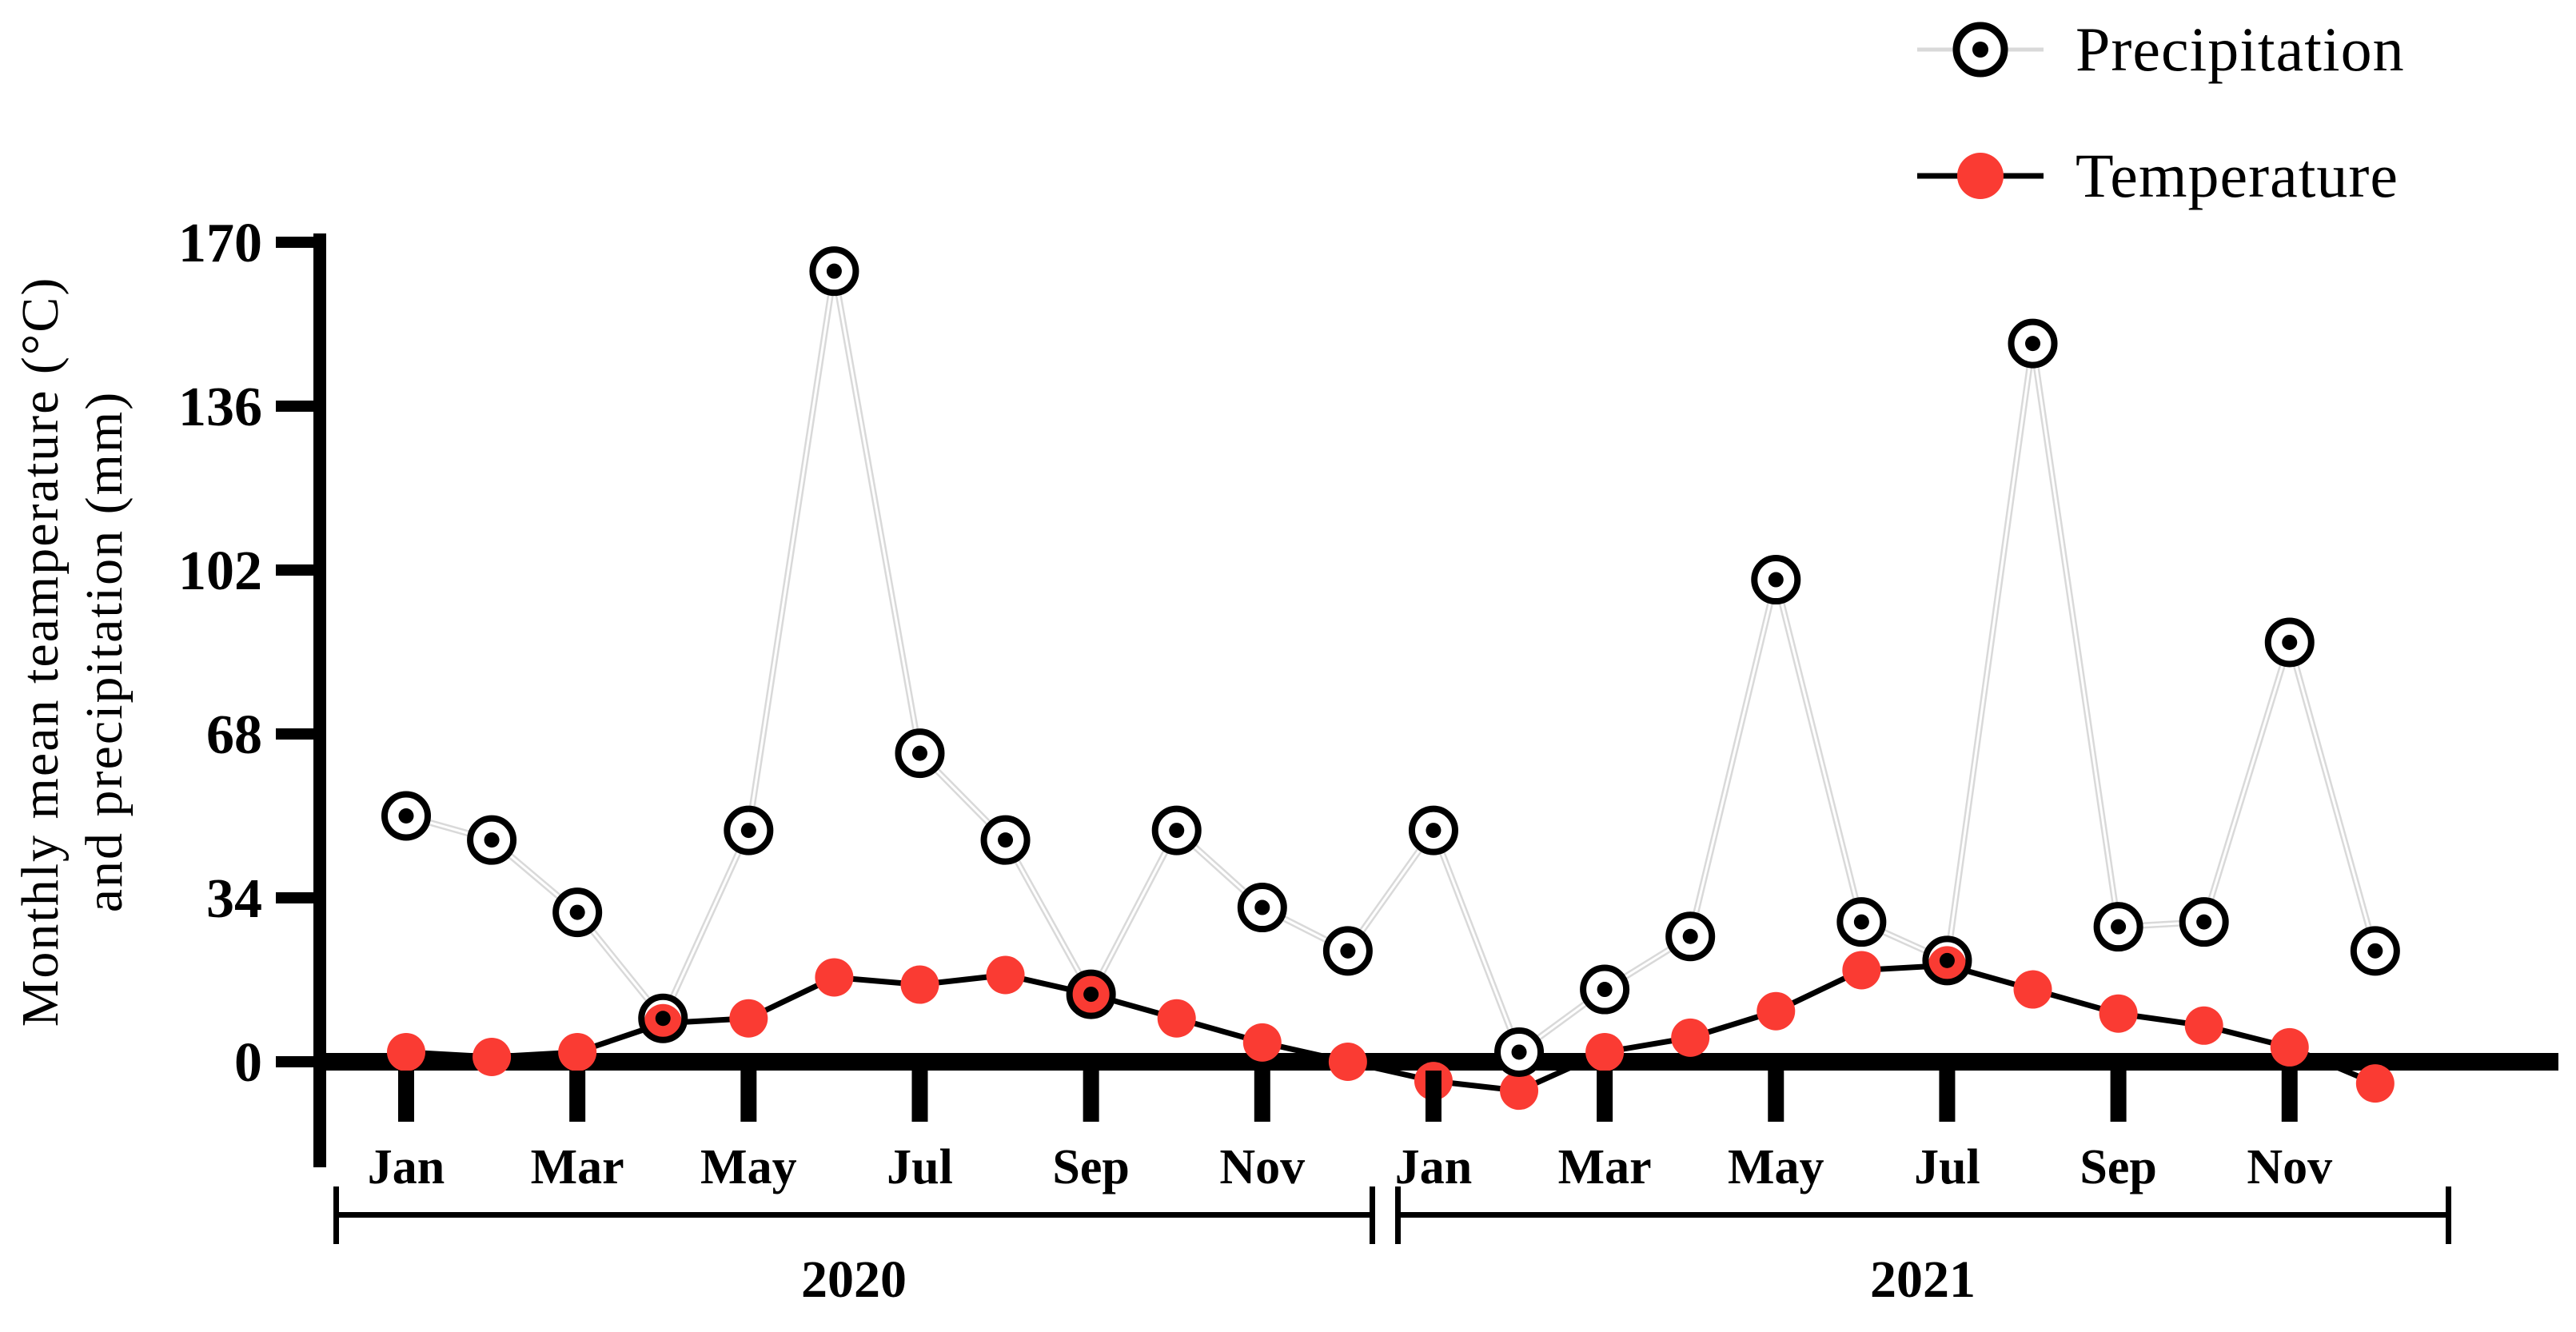 Image resolution: width=2576 pixels, height=1332 pixels. I want to click on temperature-line, so click(1391, 1028).